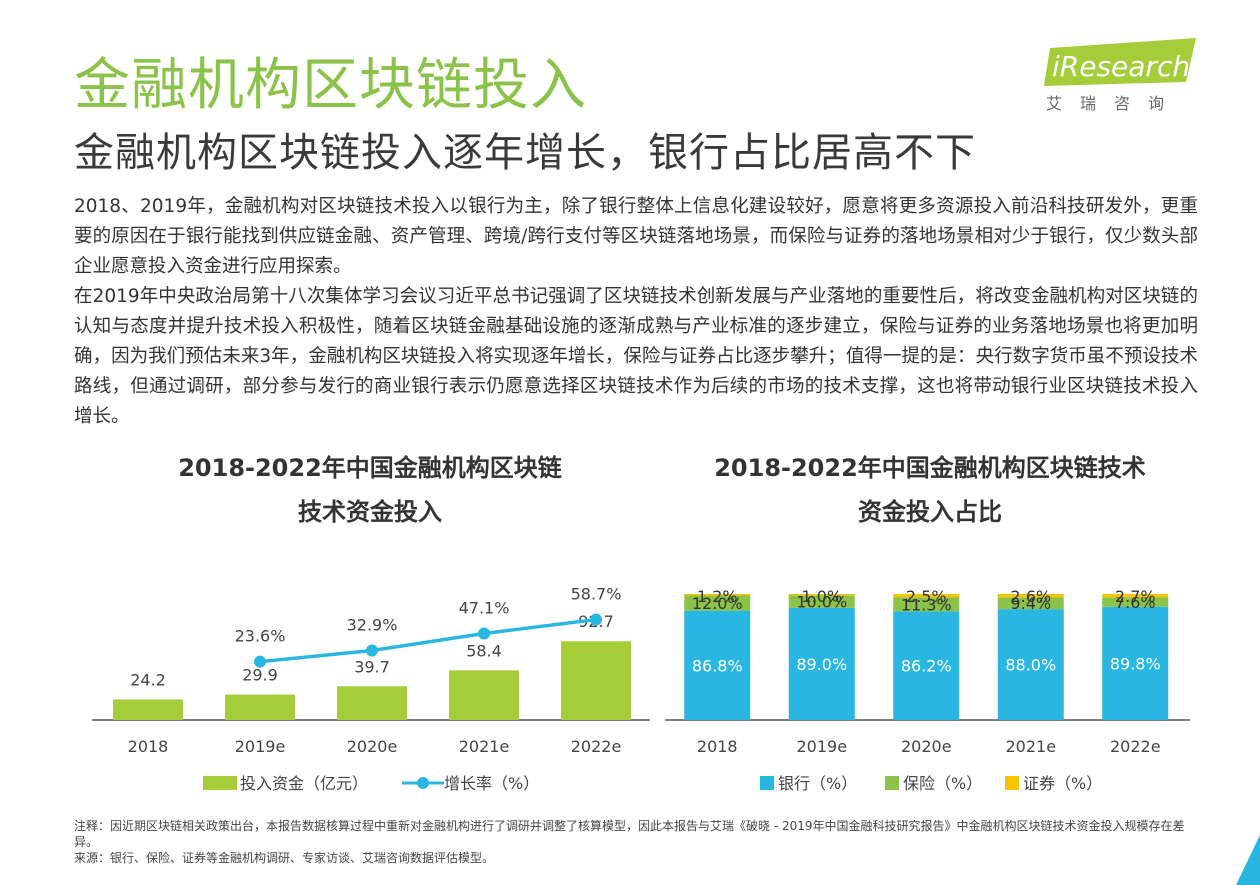  Describe the element at coordinates (370, 468) in the screenshot. I see `chart1-title-line1: 2018-2022年中国金融机构区块链` at that location.